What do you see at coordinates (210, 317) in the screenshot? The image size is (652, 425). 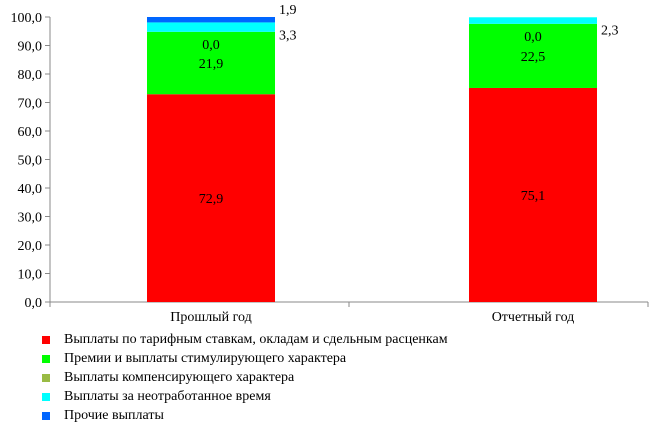 I see `x-tick-label: Прошлый год` at bounding box center [210, 317].